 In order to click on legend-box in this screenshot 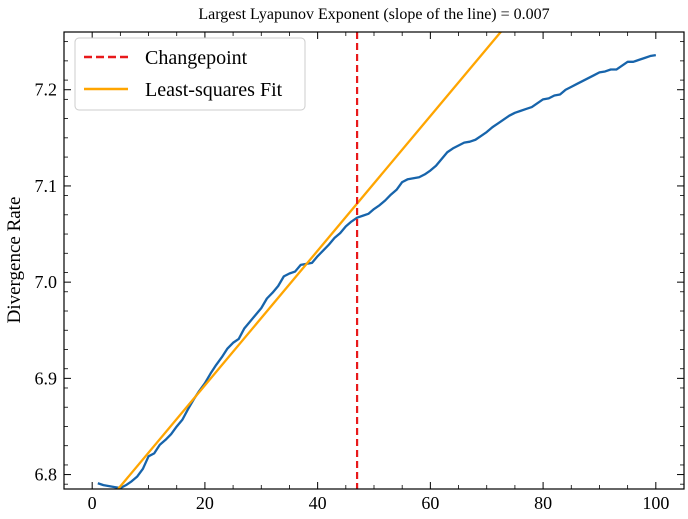, I will do `click(190, 74)`.